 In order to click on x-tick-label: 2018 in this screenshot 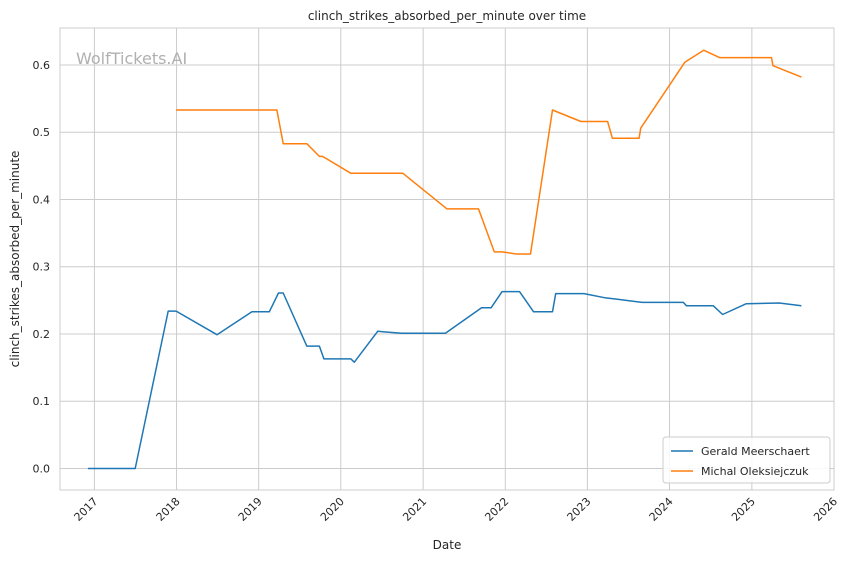, I will do `click(168, 509)`.